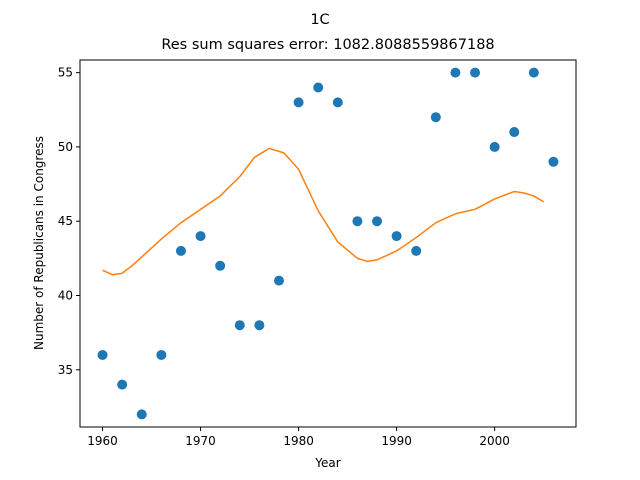 The image size is (640, 480). What do you see at coordinates (39, 243) in the screenshot?
I see `y-axis-label: Number of Republicans in Congress` at bounding box center [39, 243].